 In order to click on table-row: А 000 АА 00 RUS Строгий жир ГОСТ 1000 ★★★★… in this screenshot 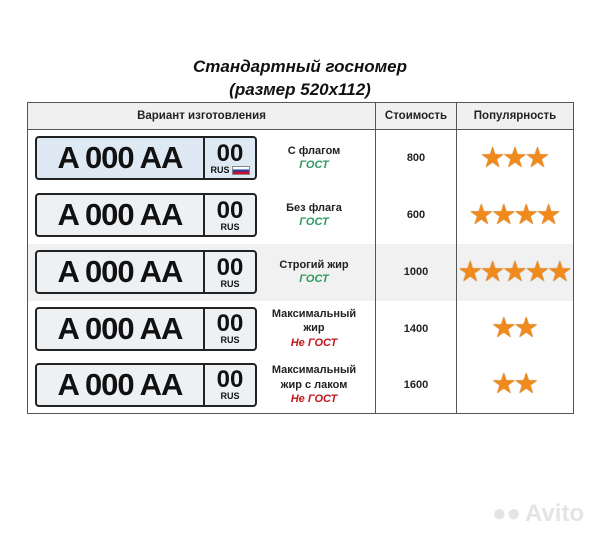, I will do `click(300, 272)`.